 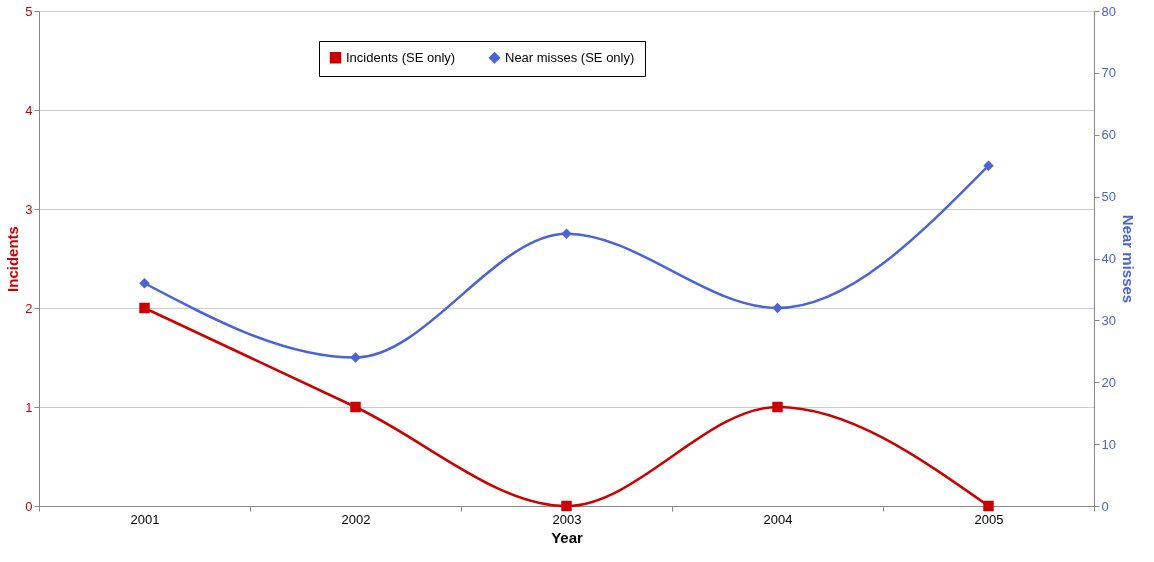 What do you see at coordinates (570, 57) in the screenshot?
I see `legend-label: Near misses (SE only)` at bounding box center [570, 57].